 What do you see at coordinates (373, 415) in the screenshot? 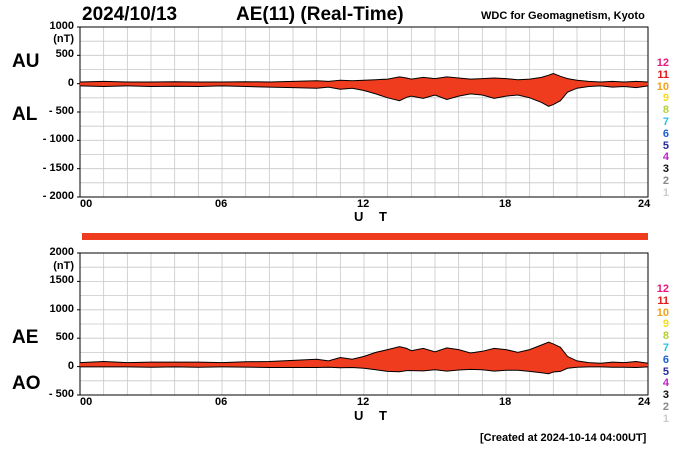
I see `x-axis-label-bottom: U T` at bounding box center [373, 415].